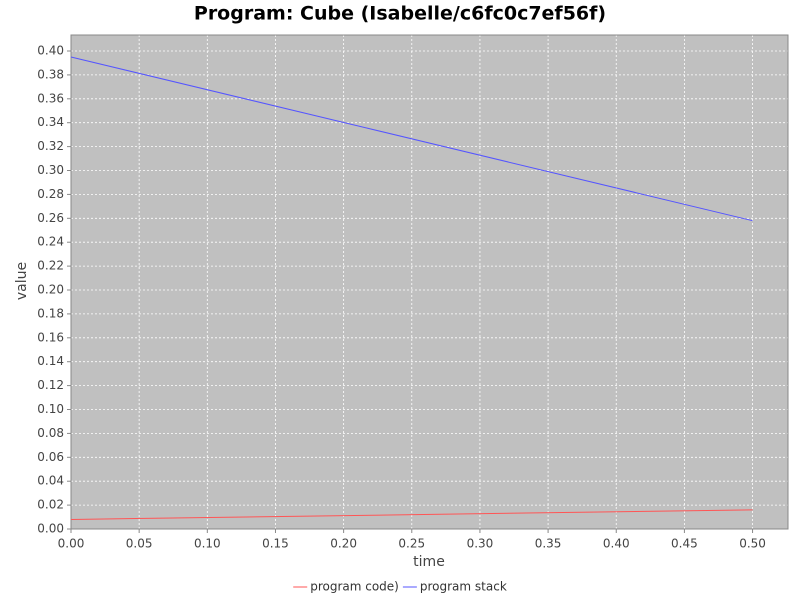  What do you see at coordinates (480, 544) in the screenshot?
I see `x-tick-label: 0.30` at bounding box center [480, 544].